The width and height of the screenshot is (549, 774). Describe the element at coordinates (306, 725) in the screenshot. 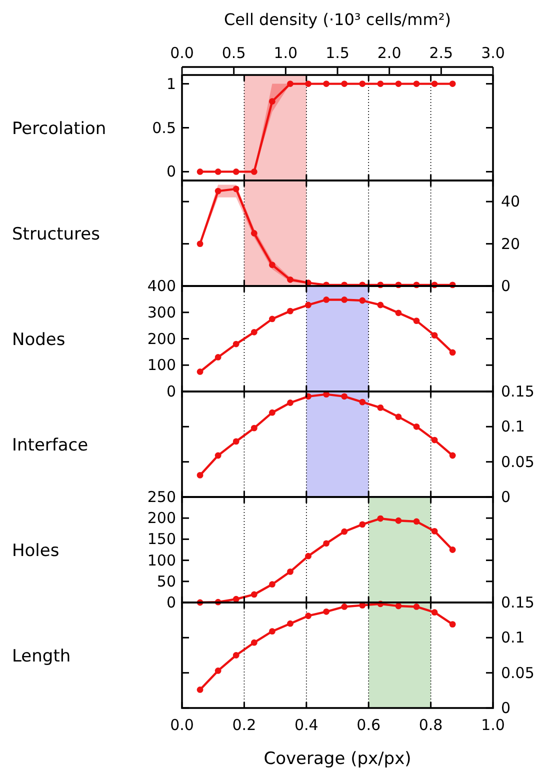

I see `x-tick-label: 0.4` at that location.